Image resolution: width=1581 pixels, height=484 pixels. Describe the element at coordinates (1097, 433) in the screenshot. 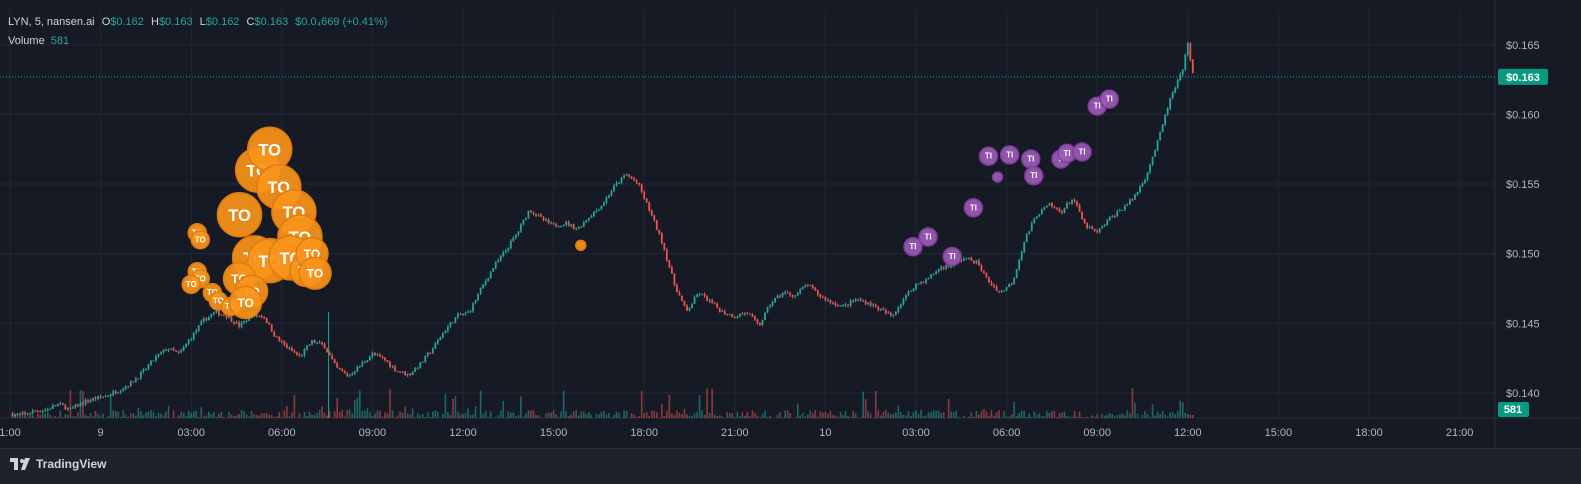

I see `x-tick-label: 09:00` at that location.